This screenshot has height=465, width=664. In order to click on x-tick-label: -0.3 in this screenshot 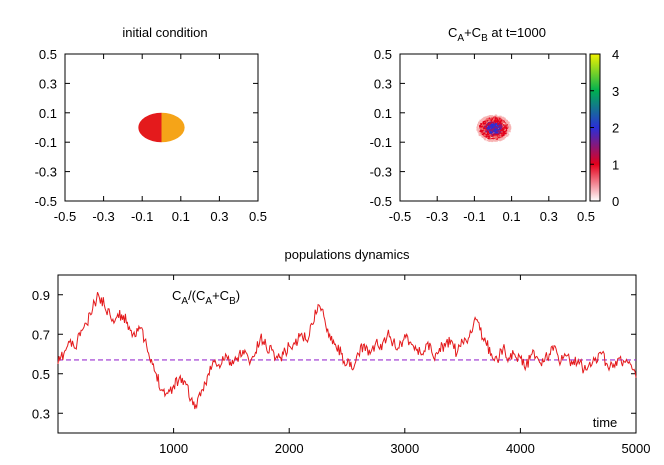, I will do `click(103, 216)`.